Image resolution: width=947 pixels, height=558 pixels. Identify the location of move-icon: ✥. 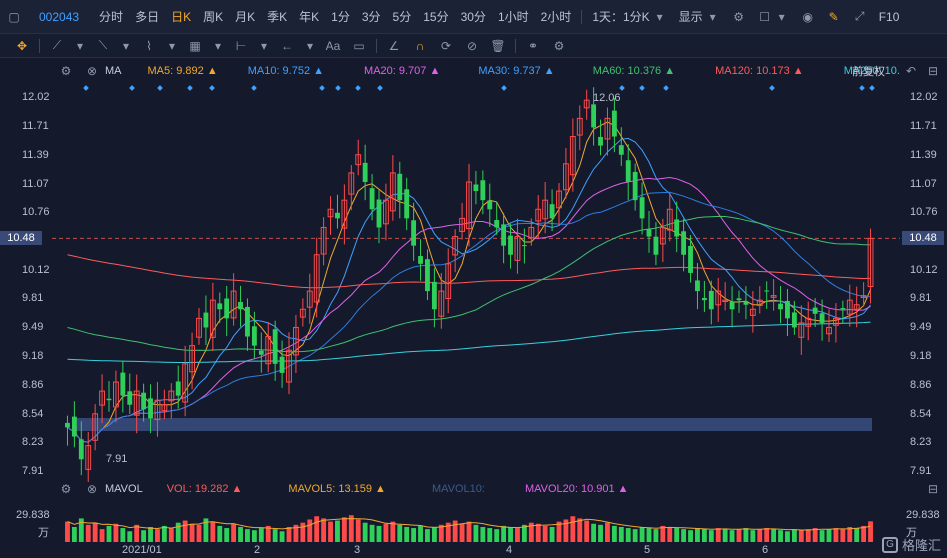
(22, 45).